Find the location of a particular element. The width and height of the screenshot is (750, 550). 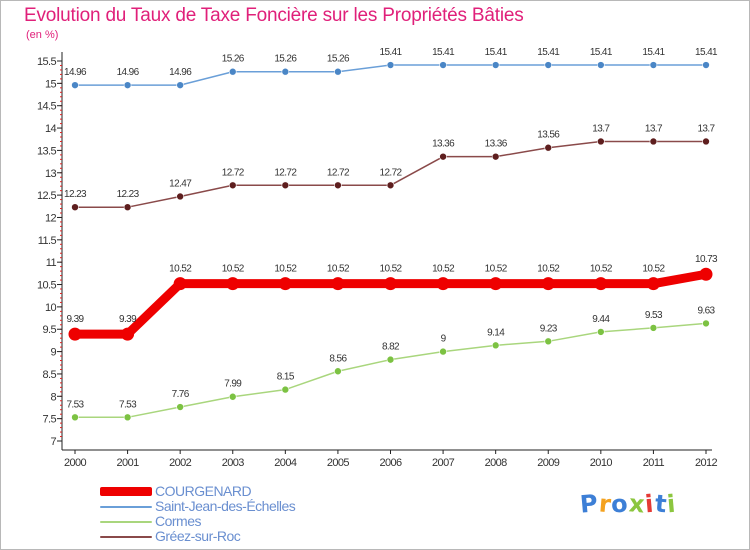

y-tick-label: 9.5 is located at coordinates (50, 330).